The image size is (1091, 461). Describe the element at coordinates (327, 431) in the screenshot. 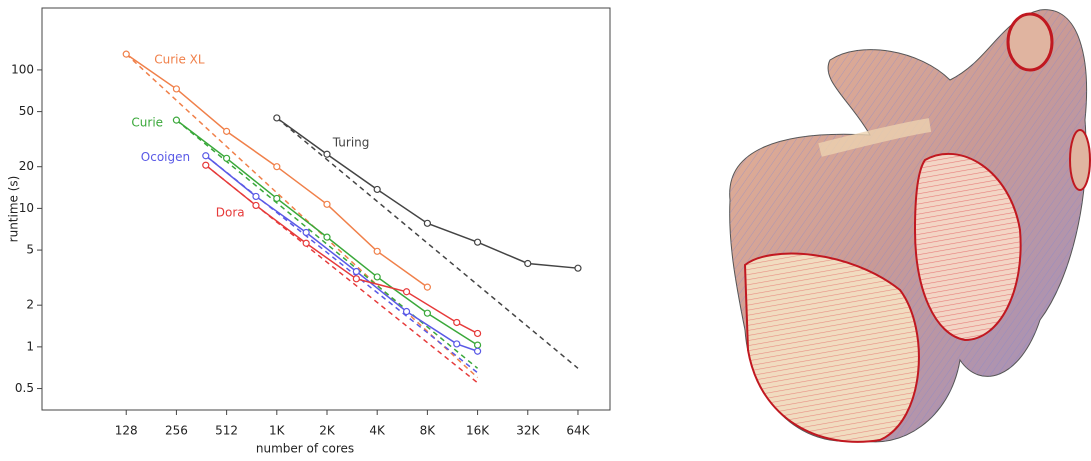

I see `x-tick-label: 2K` at that location.